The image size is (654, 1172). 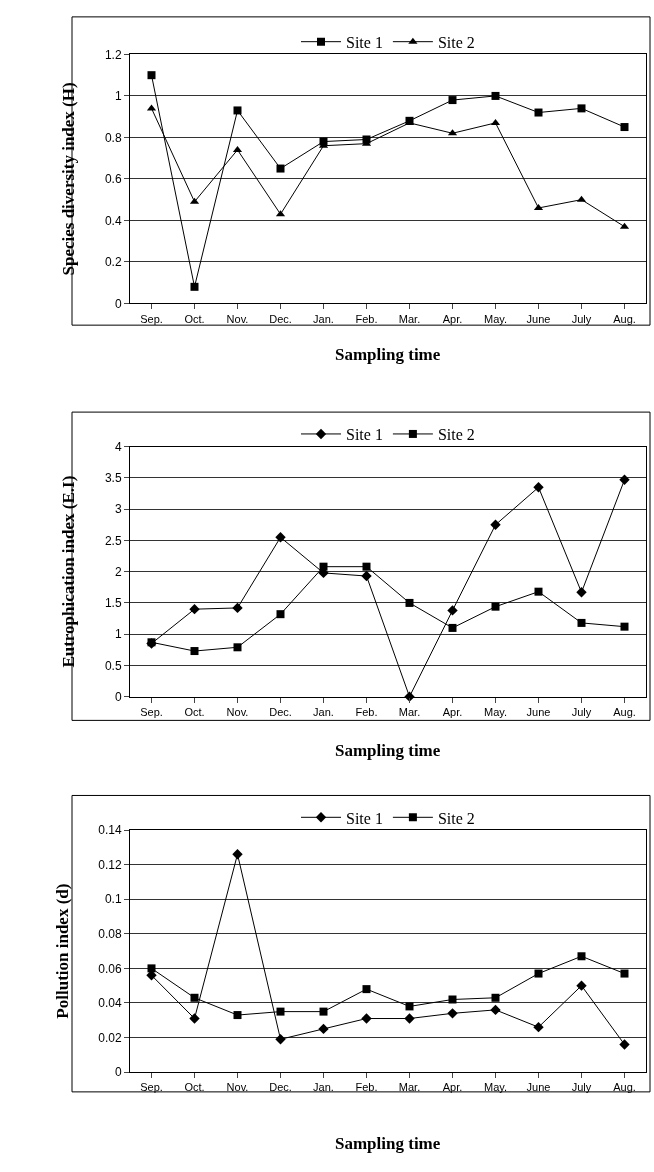 I want to click on y-tick-label: 2.5, so click(x=113, y=540).